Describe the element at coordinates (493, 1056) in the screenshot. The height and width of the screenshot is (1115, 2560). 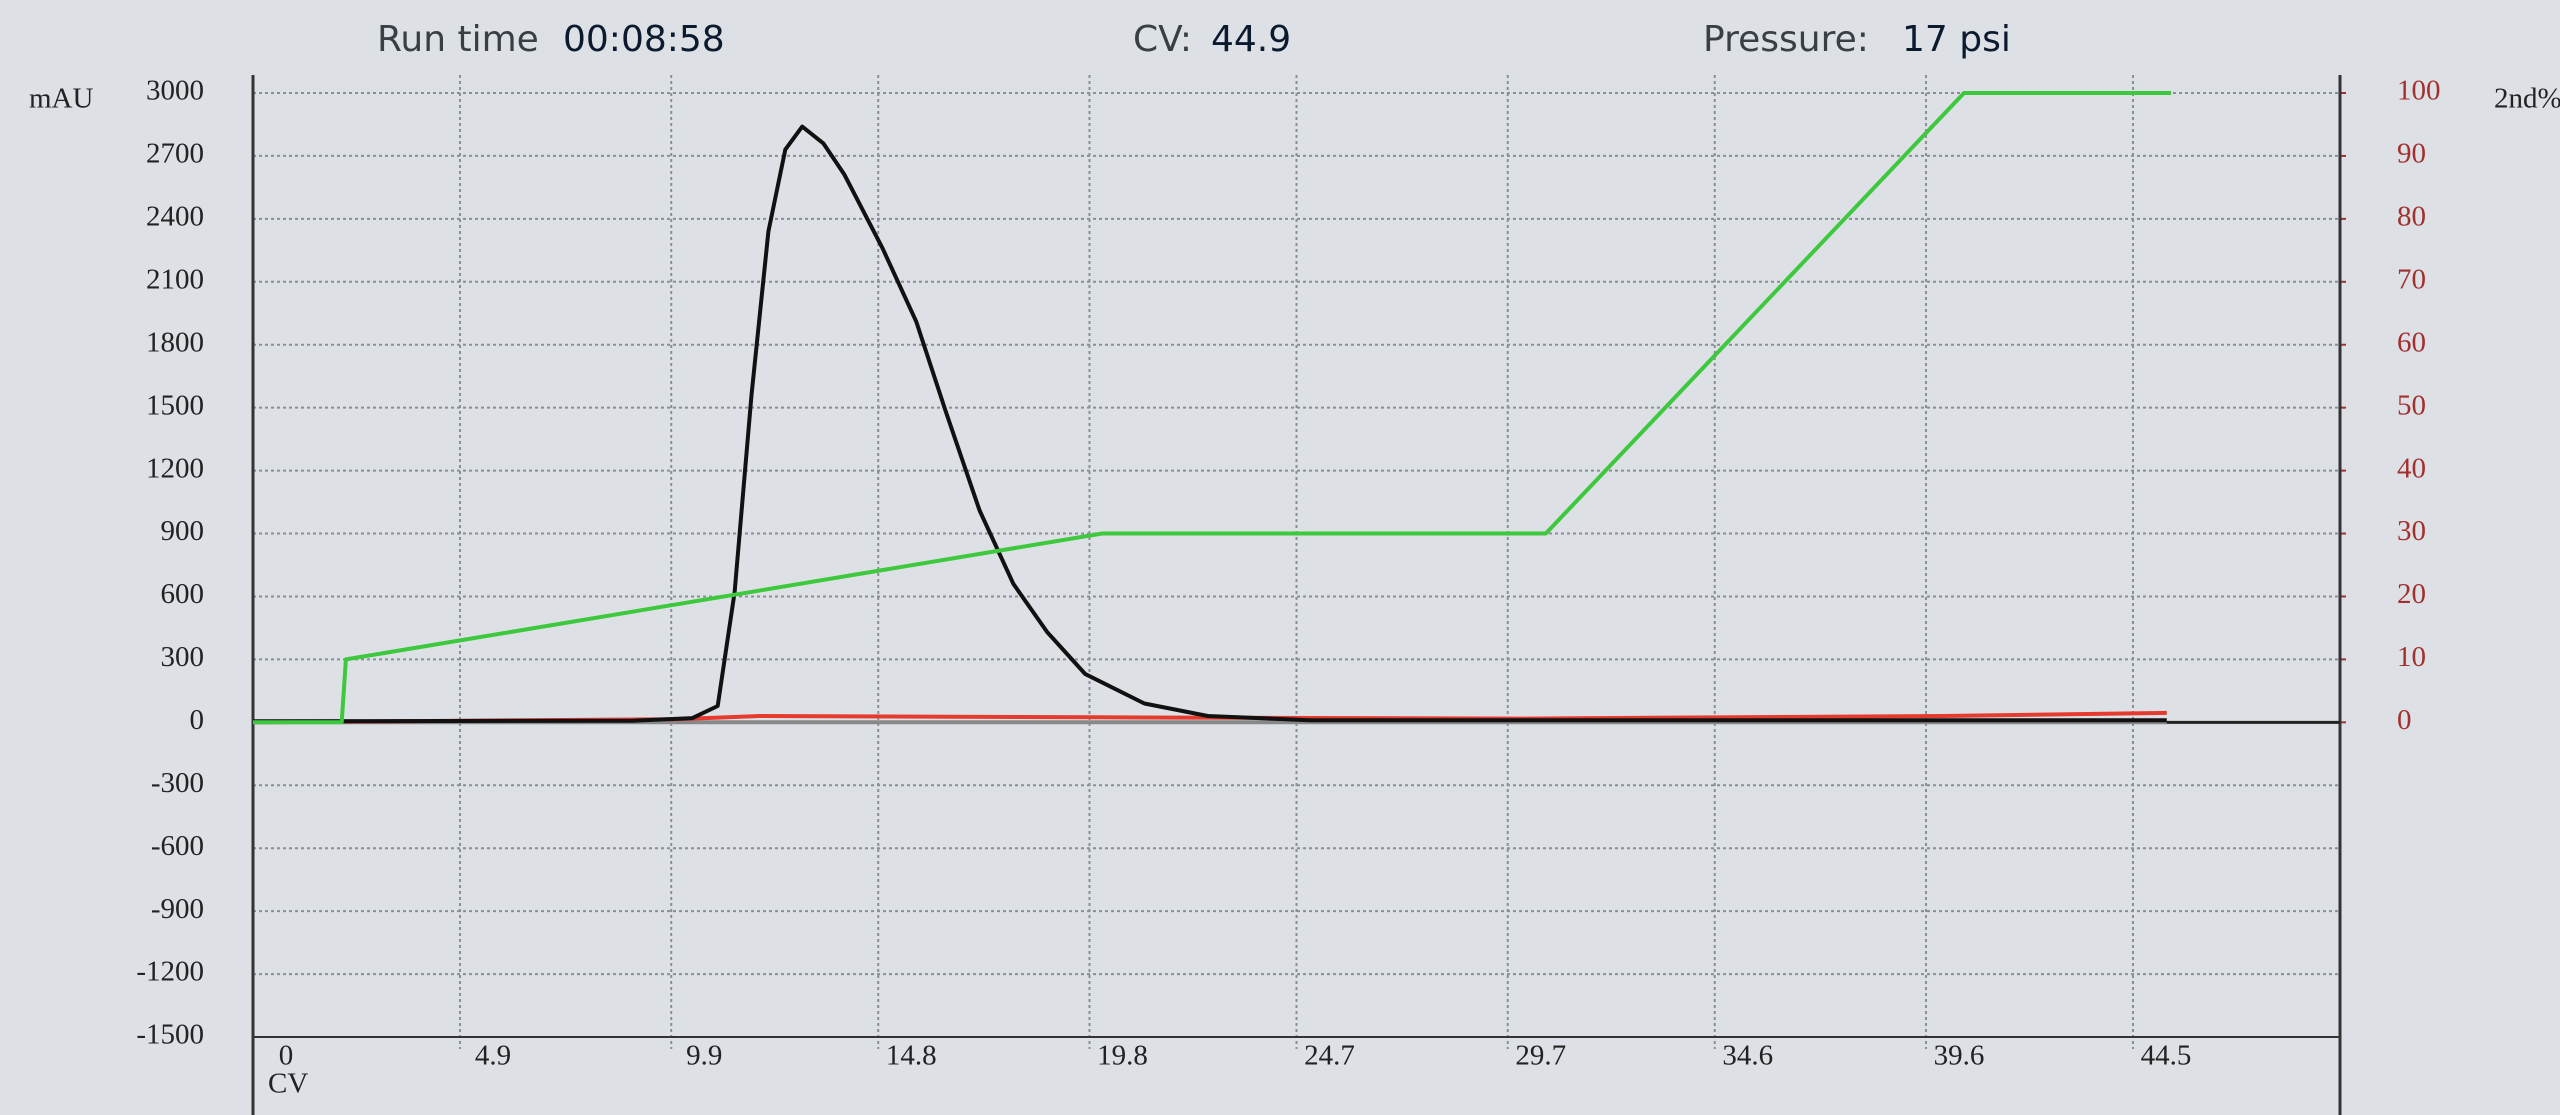
I see `x-tick-label: 4.9` at that location.